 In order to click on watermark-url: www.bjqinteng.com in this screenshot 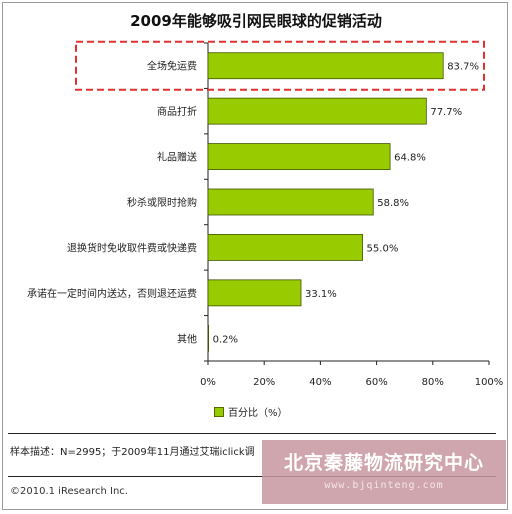, I will do `click(384, 485)`.